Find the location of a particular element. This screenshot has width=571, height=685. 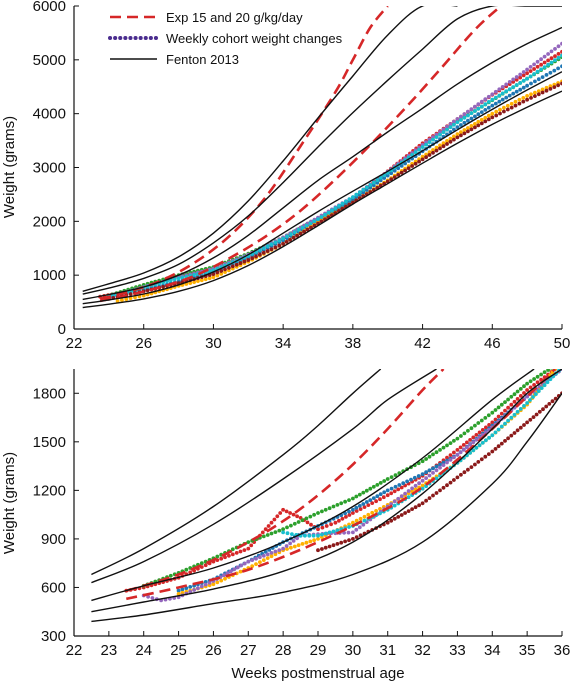

x-axis-title-bottom: Weeks postmenstrual age is located at coordinates (317, 673).